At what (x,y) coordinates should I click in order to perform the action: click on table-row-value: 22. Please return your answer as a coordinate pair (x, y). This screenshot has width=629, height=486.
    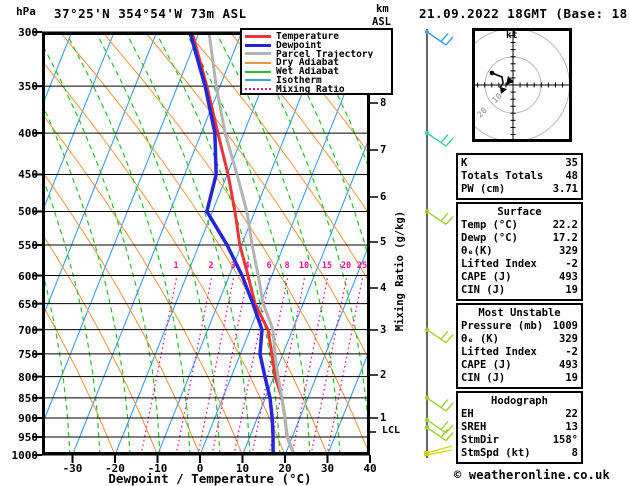
    Looking at the image, I should click on (571, 414).